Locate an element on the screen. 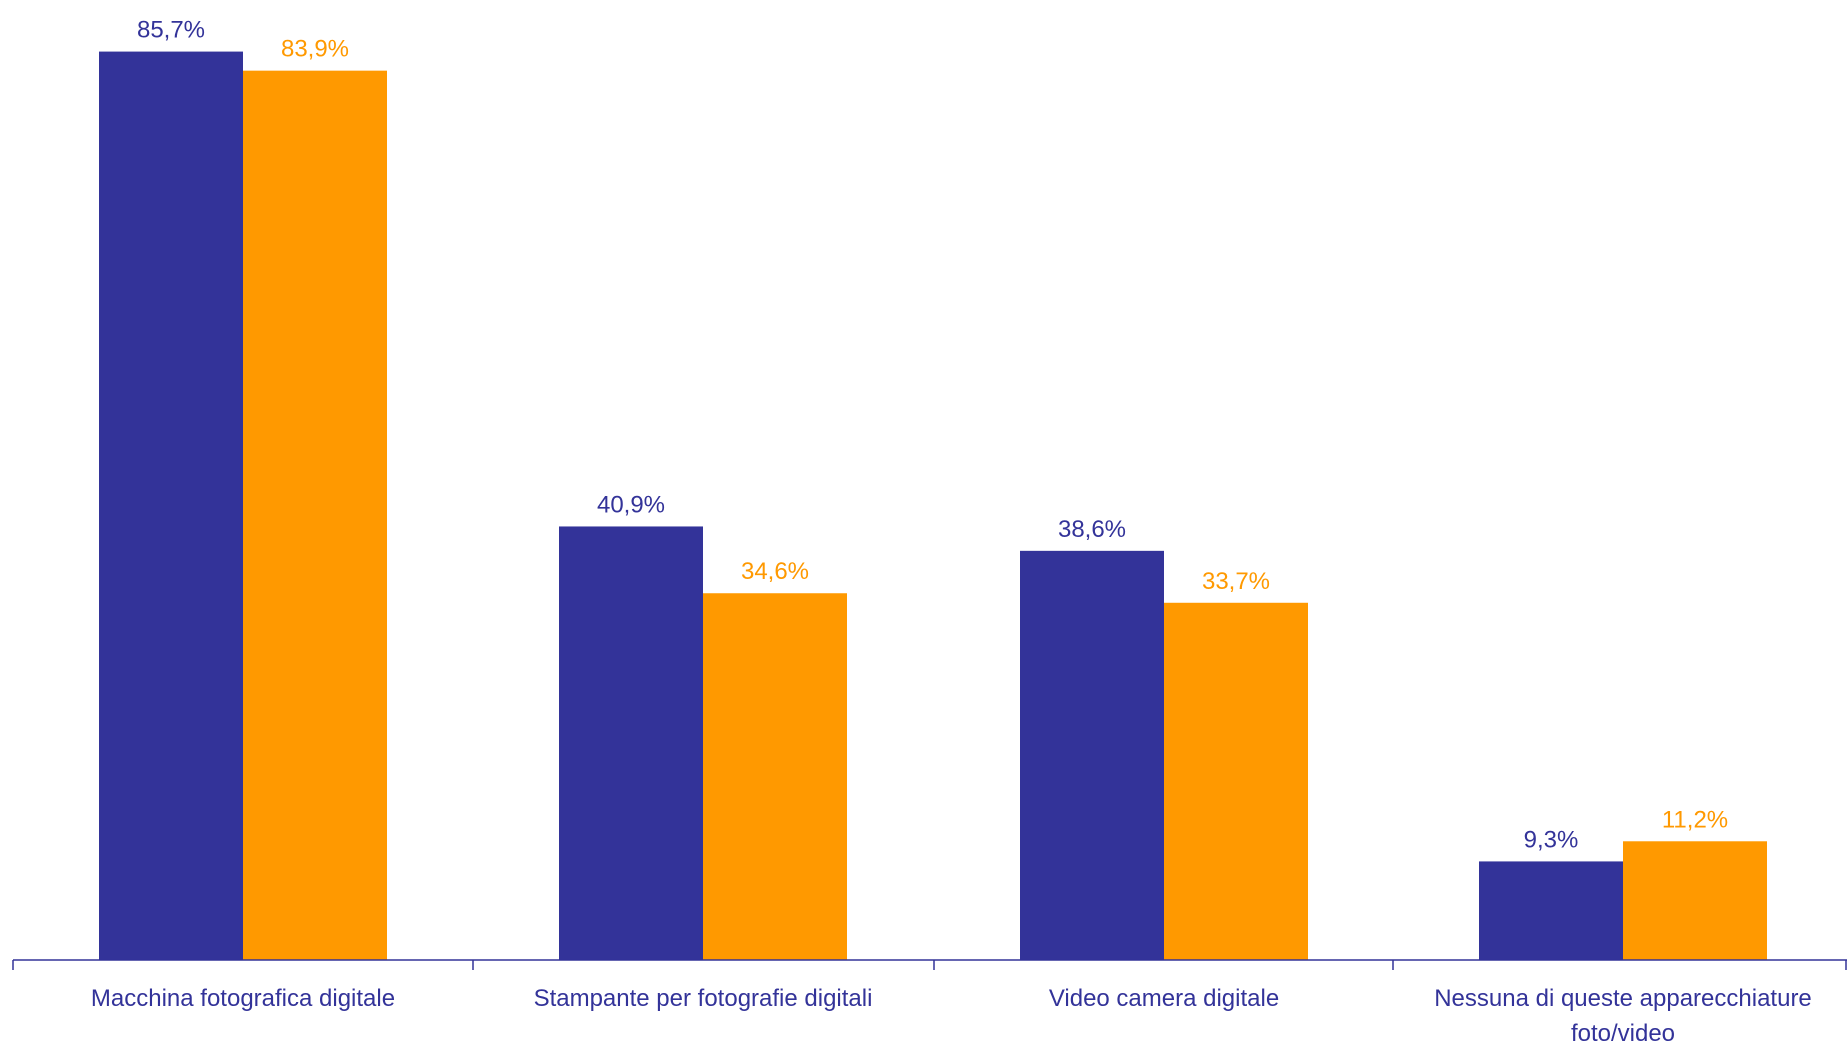 This screenshot has height=1045, width=1847. value-label-series1-cat1: 85,7% is located at coordinates (171, 30).